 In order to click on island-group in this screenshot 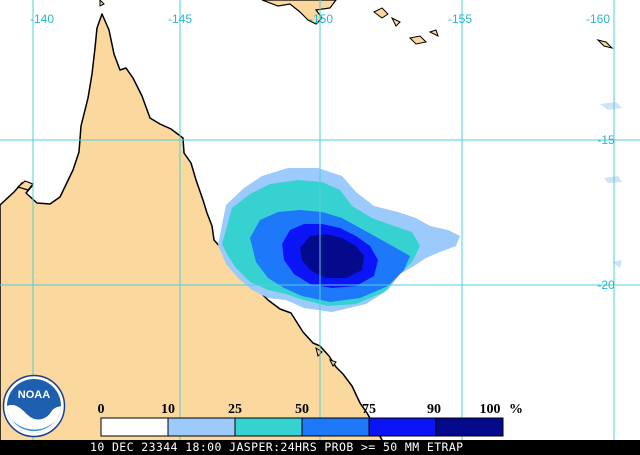, I will do `click(299, 12)`.